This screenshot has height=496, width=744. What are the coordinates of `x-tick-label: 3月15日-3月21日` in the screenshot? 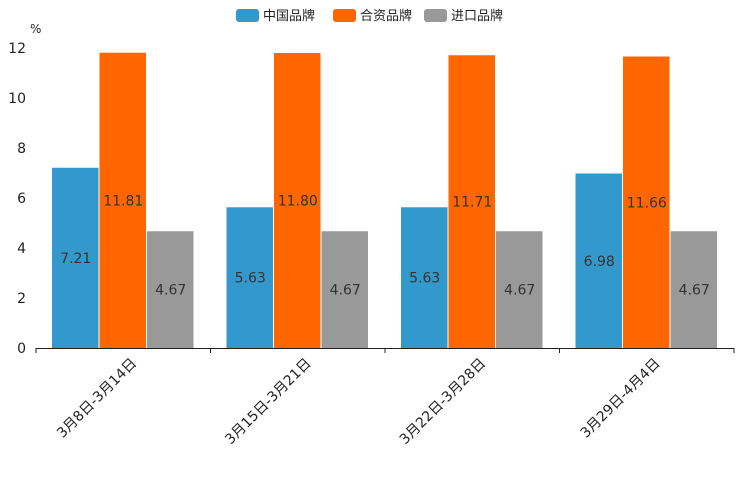 It's located at (268, 402).